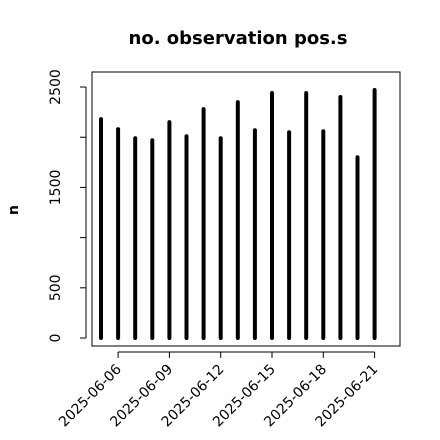 Image resolution: width=440 pixels, height=440 pixels. Describe the element at coordinates (238, 38) in the screenshot. I see `chart-title: no. observation pos.s` at that location.